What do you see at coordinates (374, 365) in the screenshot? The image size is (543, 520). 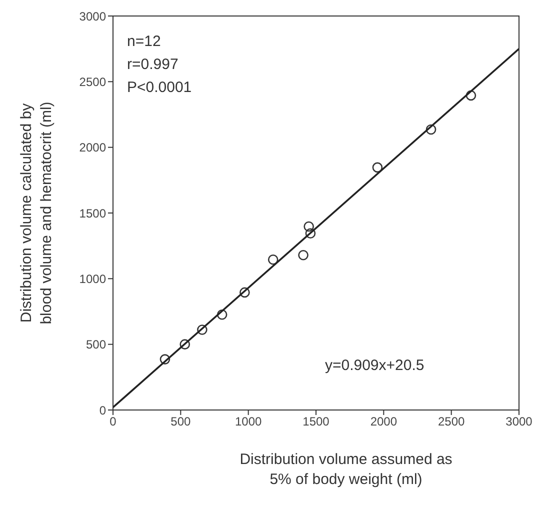 I see `annotation: y=0.909x+20.5` at bounding box center [374, 365].